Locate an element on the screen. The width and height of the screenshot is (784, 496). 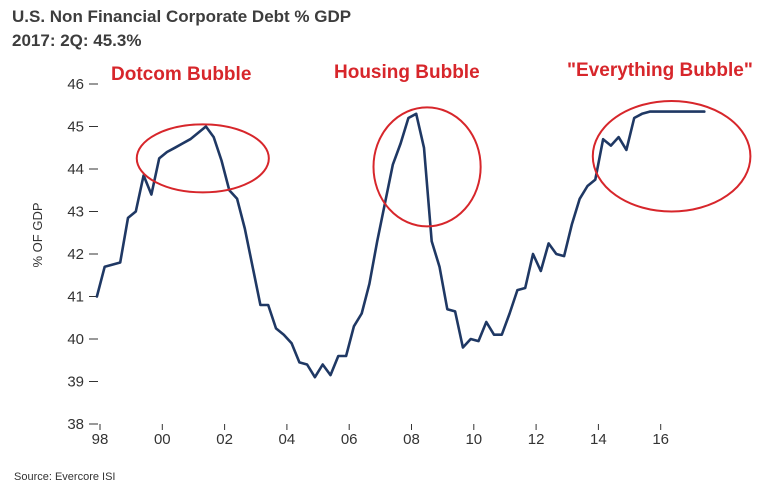
y-tick-label: 43 is located at coordinates (75, 212).